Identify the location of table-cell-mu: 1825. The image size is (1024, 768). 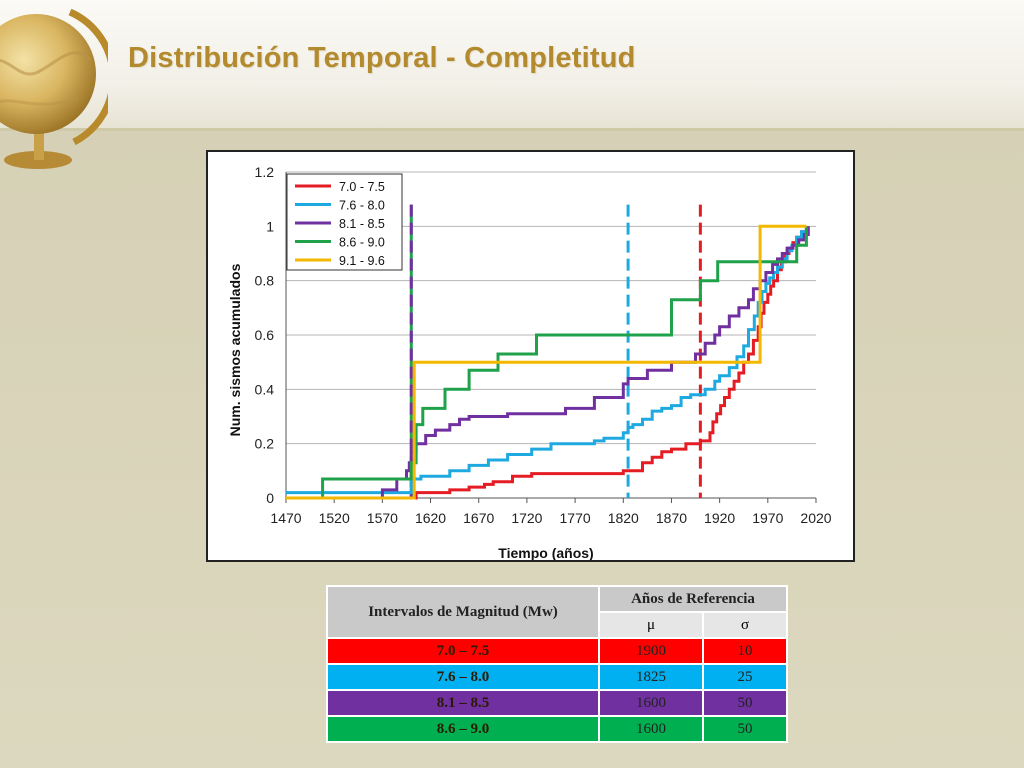
(651, 677).